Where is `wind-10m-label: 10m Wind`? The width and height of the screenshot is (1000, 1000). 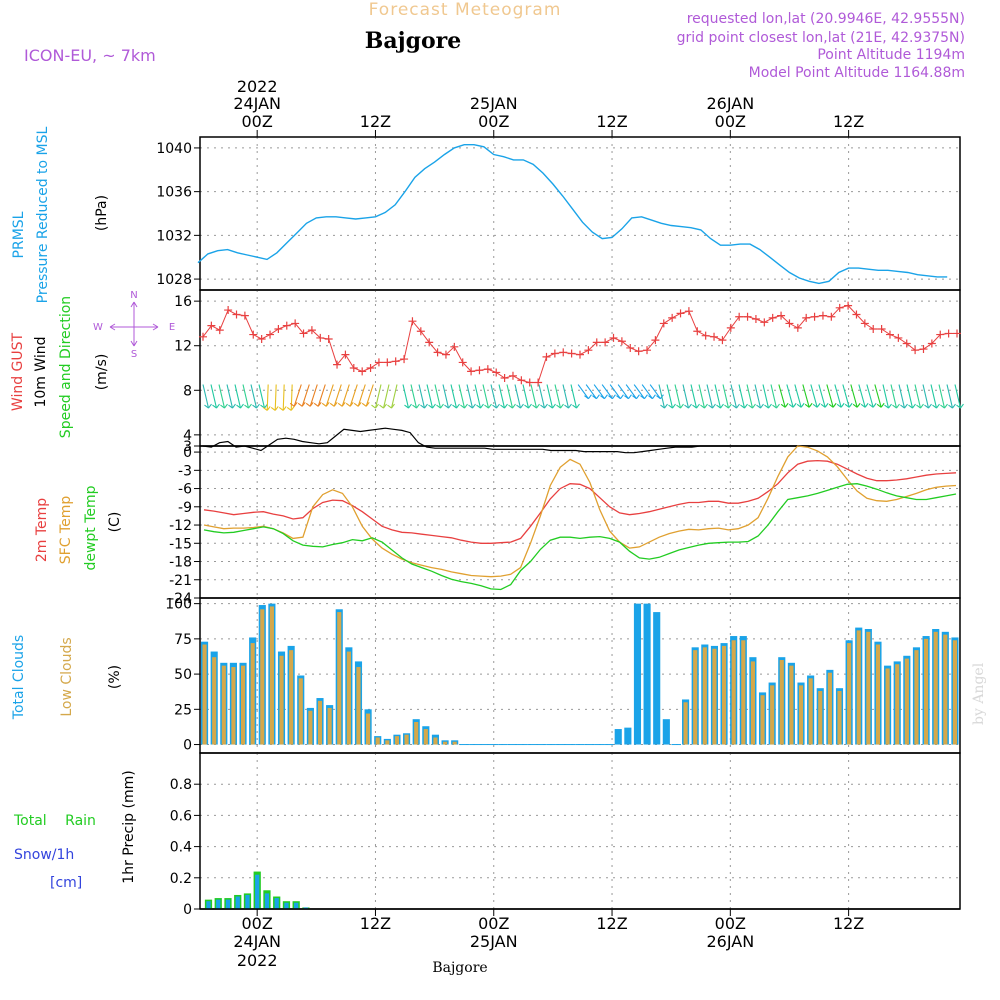
wind-10m-label: 10m Wind is located at coordinates (41, 371).